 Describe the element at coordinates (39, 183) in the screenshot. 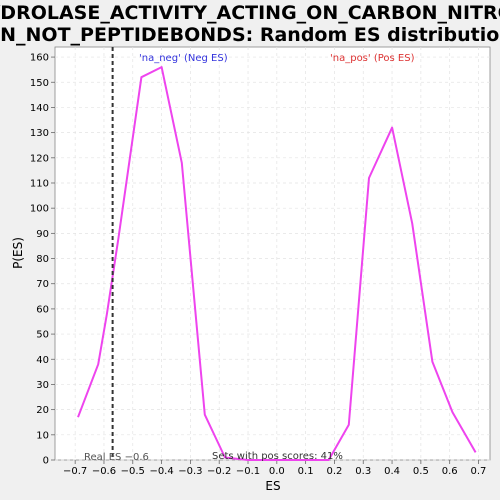

I see `y-tick-label: 110` at that location.